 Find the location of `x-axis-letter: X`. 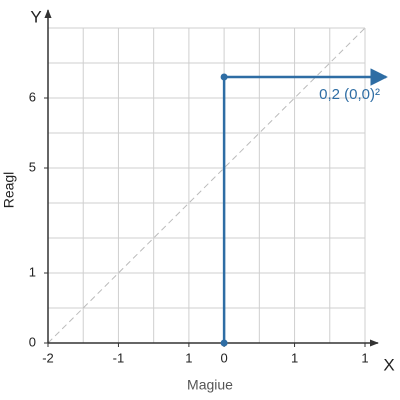

x-axis-letter: X is located at coordinates (388, 364).